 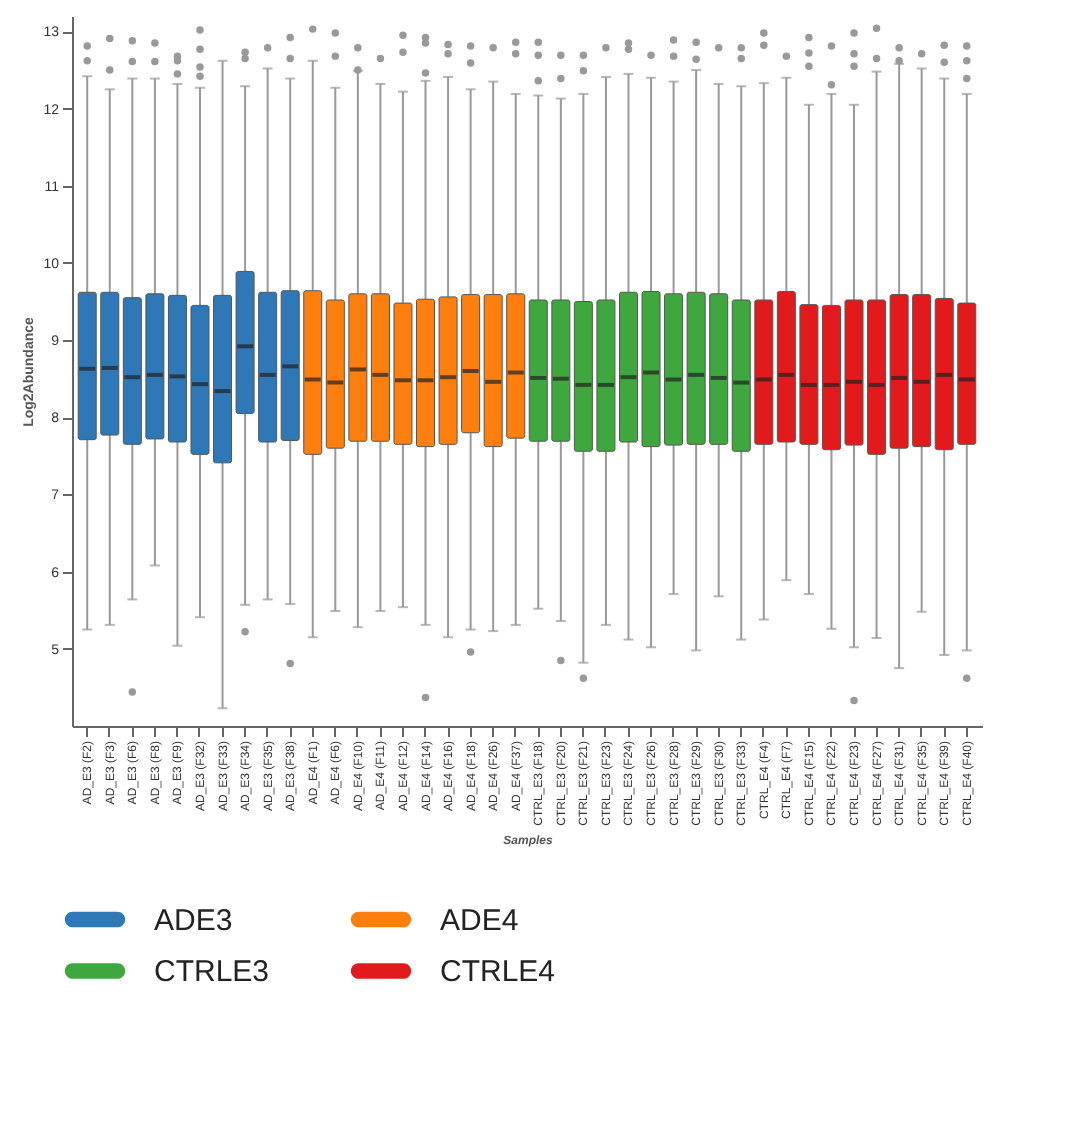 I want to click on legend-label: CTRLE3, so click(x=212, y=972).